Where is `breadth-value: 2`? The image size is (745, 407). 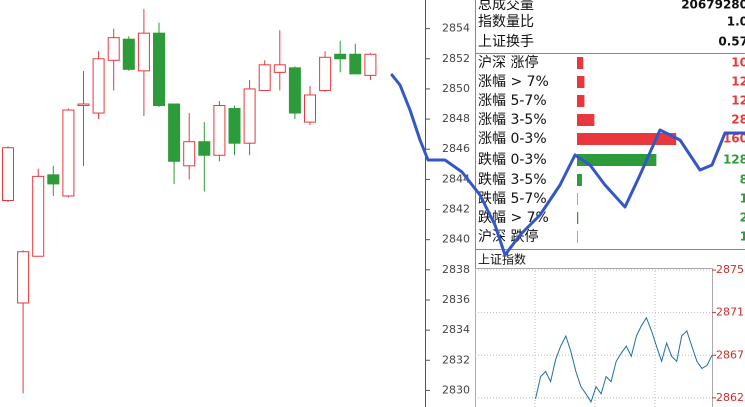 breadth-value: 2 is located at coordinates (742, 218).